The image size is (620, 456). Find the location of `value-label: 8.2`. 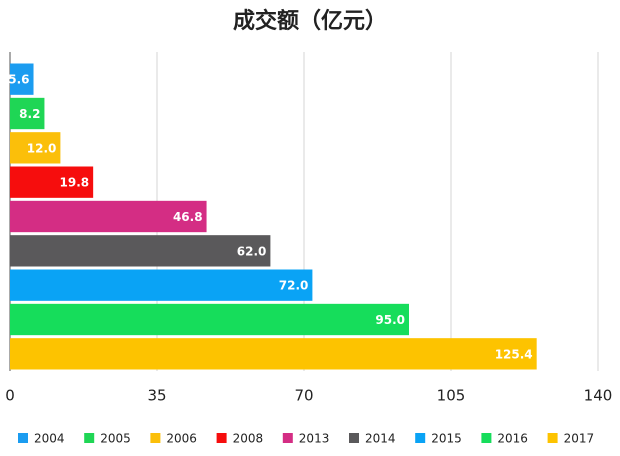

value-label: 8.2 is located at coordinates (29, 114).